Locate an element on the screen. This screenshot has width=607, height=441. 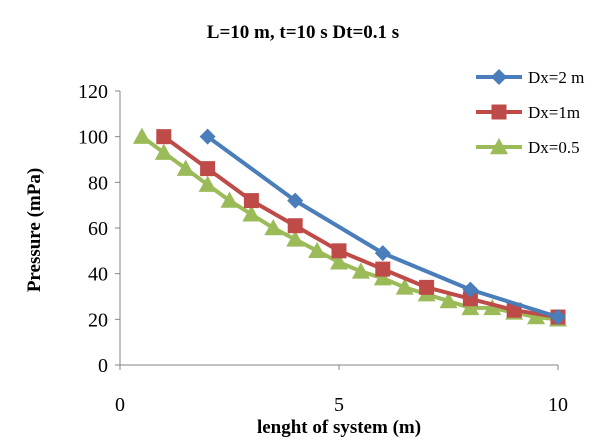
chart-title: L=10 m, t=10 s Dt=0.1 s is located at coordinates (303, 32).